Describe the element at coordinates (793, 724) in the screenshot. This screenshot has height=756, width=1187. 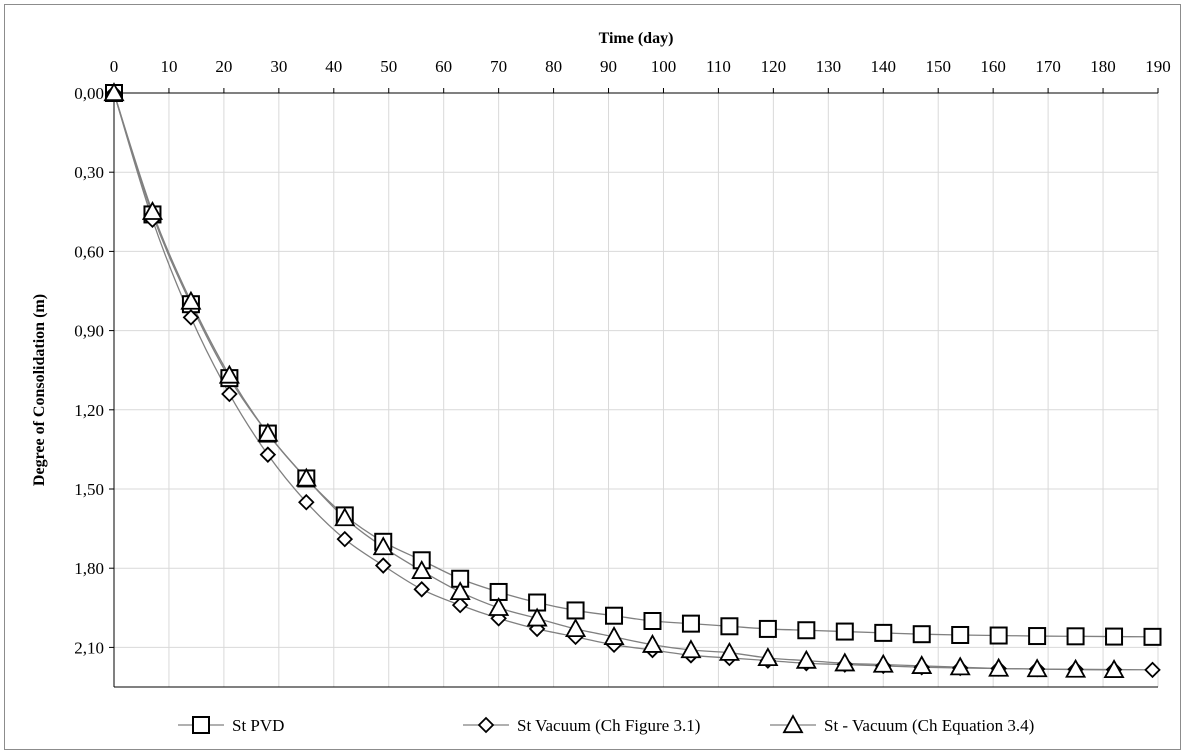
I see `legend-marker-triangle` at that location.